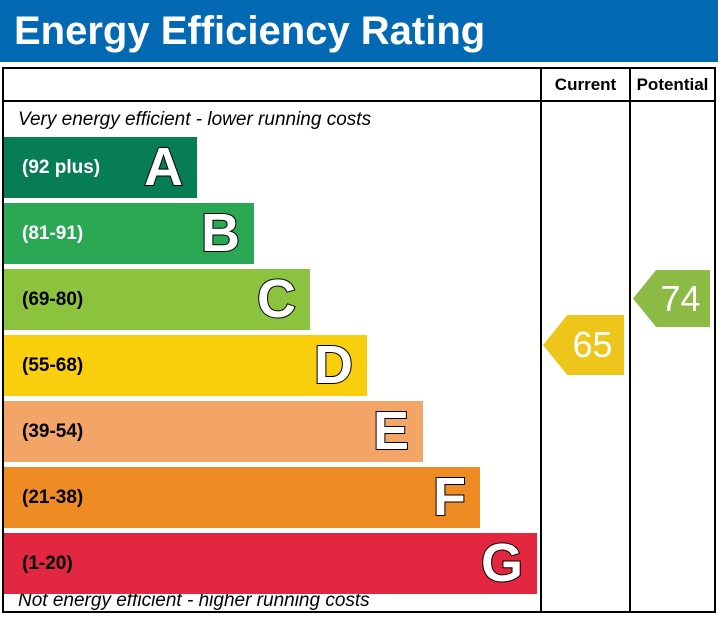 The width and height of the screenshot is (718, 619). What do you see at coordinates (53, 431) in the screenshot?
I see `band-range-label: (39-54)` at bounding box center [53, 431].